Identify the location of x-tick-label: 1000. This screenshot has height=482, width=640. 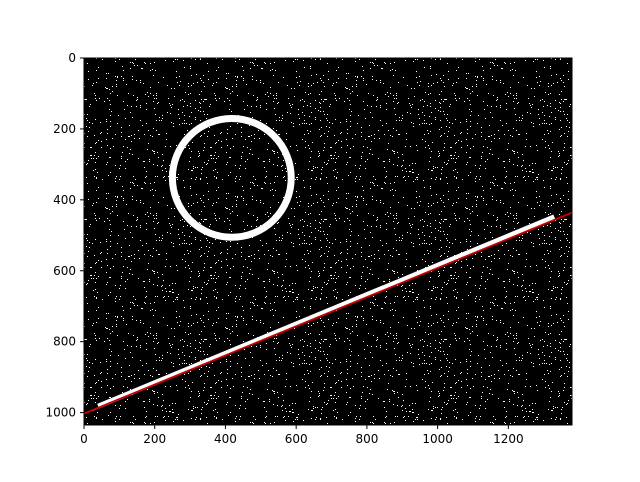
(437, 439).